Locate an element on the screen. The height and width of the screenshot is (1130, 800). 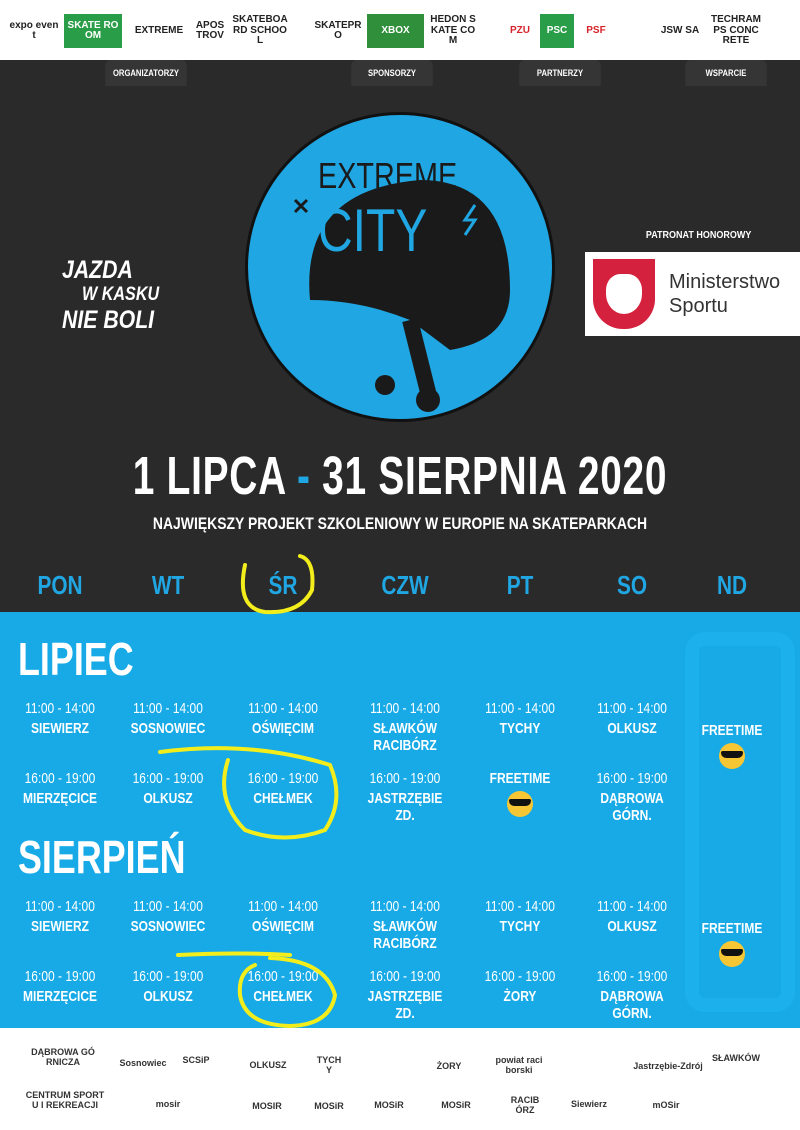
ministry-logo: Ministerstwo Sportu is located at coordinates (692, 294).